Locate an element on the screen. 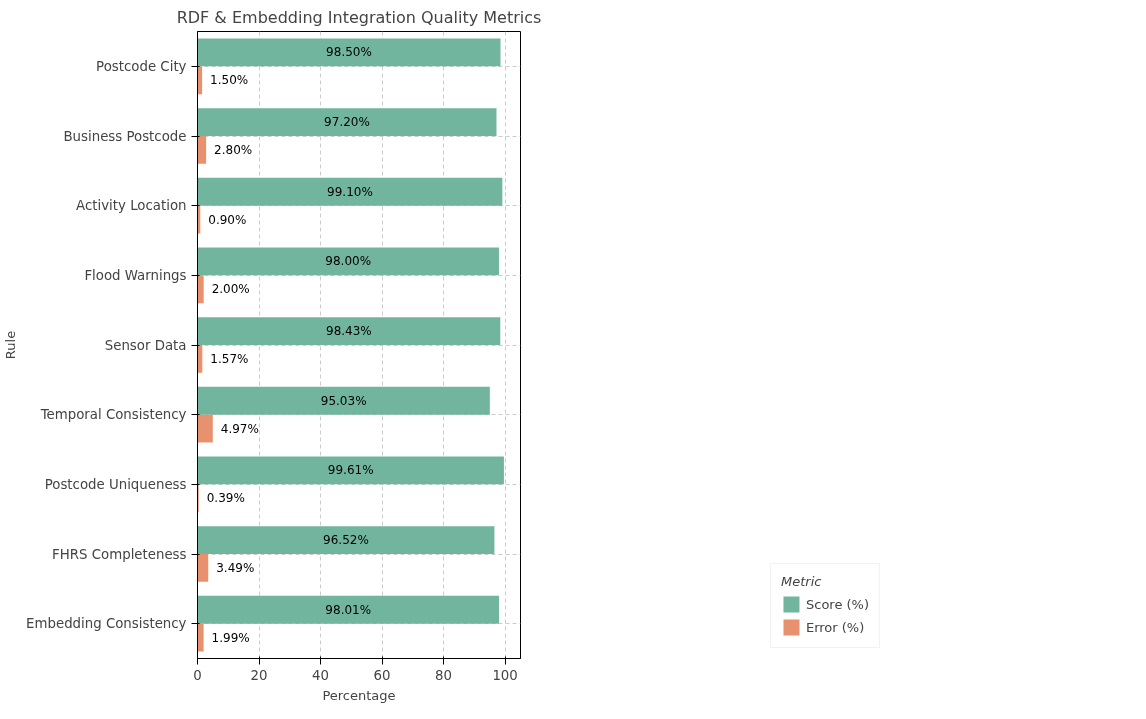 This screenshot has height=719, width=1146. data-label: 1.57% is located at coordinates (229, 358).